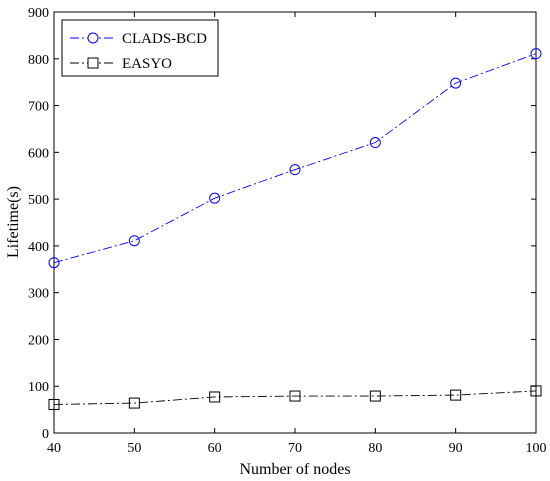 The width and height of the screenshot is (550, 481). What do you see at coordinates (38, 247) in the screenshot?
I see `y-tick-label: 400` at bounding box center [38, 247].